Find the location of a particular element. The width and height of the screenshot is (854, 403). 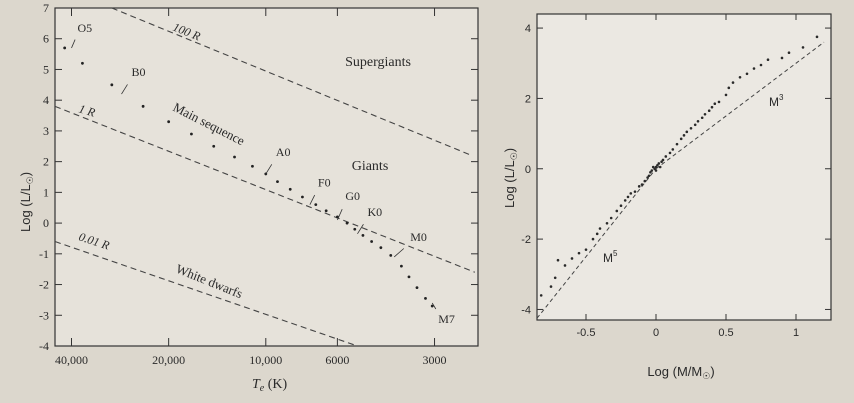

hr-annotation-giants: Giants is located at coordinates (370, 166).